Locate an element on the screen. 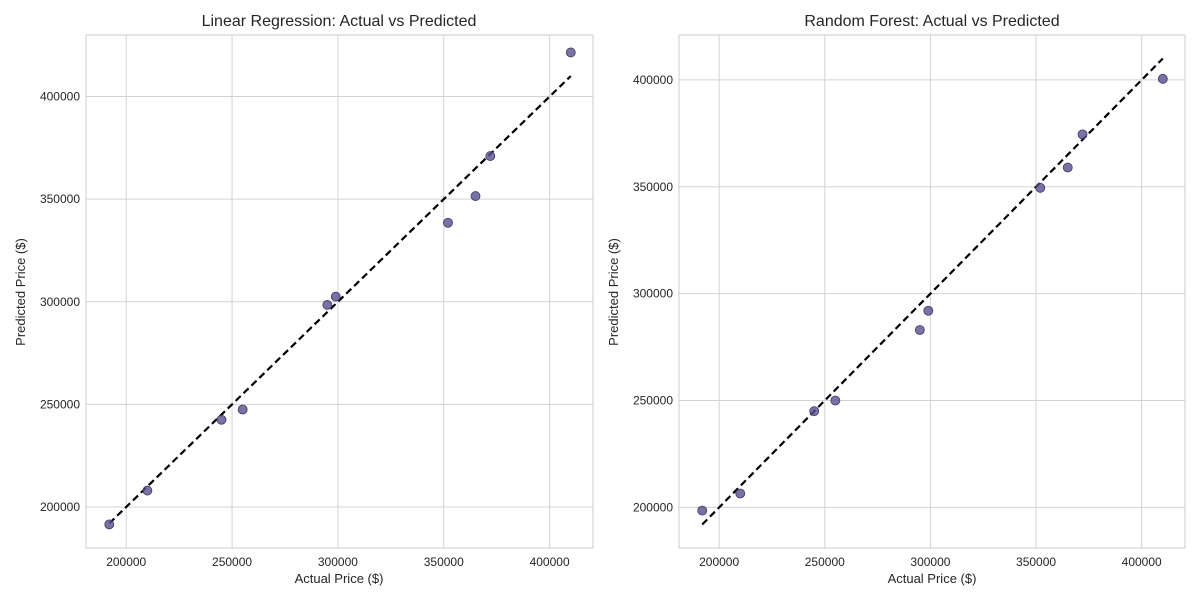 The height and width of the screenshot is (605, 1200). chart-title: Linear Regression: Actual vs Predicted is located at coordinates (339, 21).